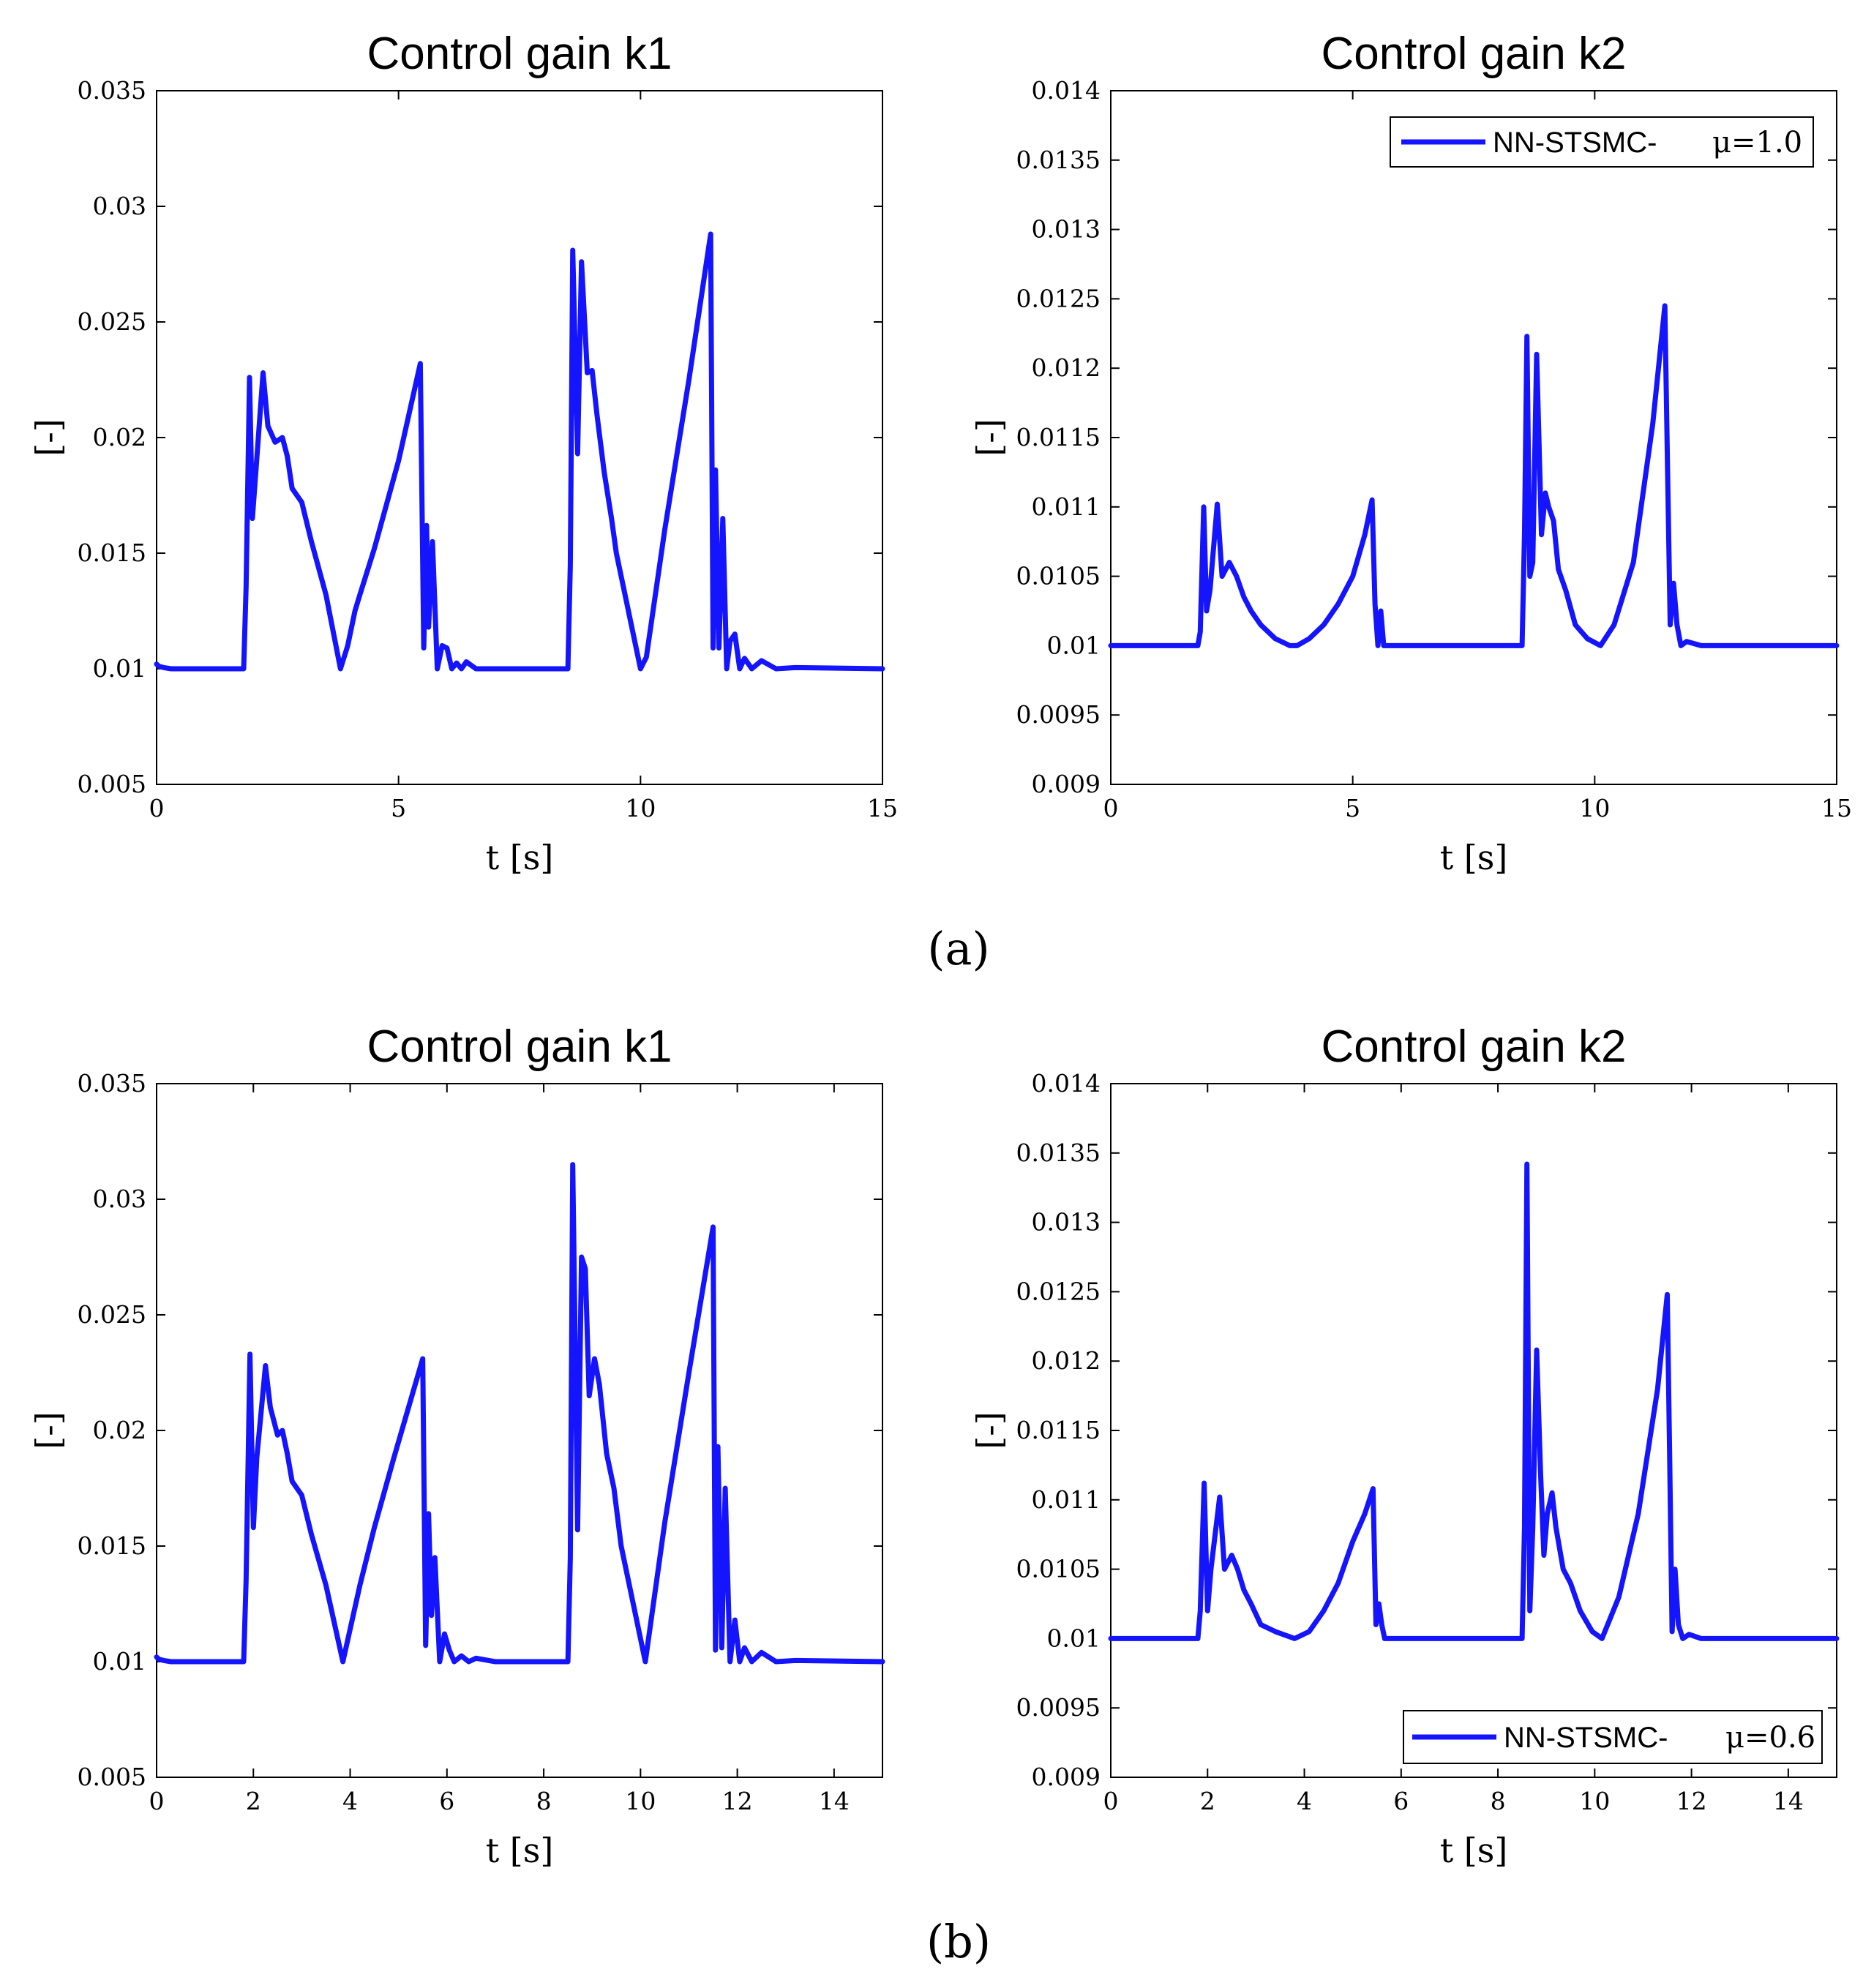 The width and height of the screenshot is (1863, 1988). Describe the element at coordinates (1770, 1738) in the screenshot. I see `legend-mu: μ=0.6` at that location.